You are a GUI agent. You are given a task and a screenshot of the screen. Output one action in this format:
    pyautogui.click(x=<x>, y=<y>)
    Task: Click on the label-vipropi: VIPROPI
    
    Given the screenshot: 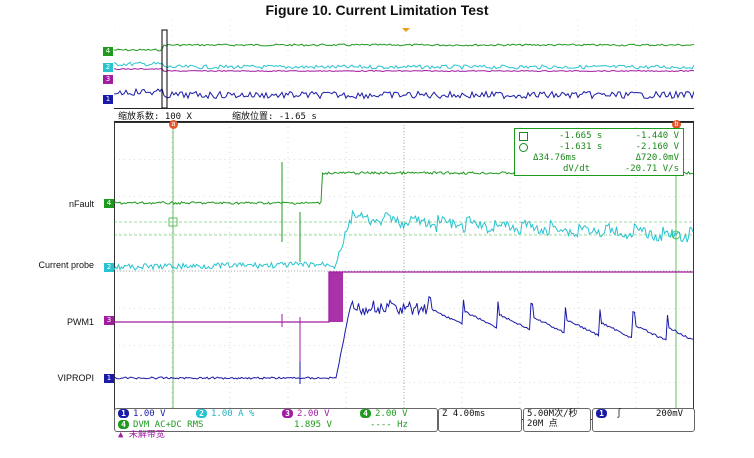 What is the action you would take?
    pyautogui.click(x=75, y=378)
    